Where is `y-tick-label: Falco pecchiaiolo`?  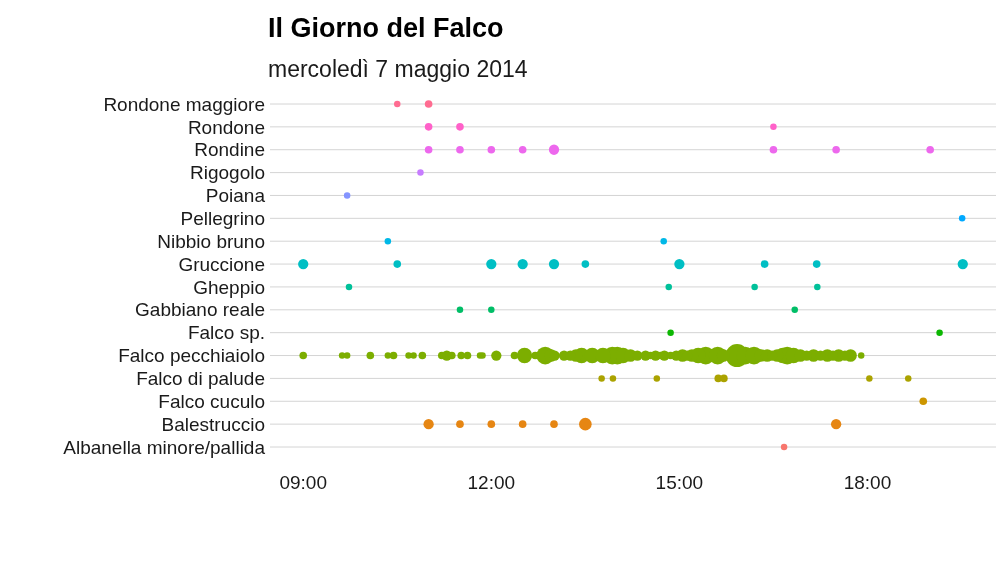
y-tick-label: Falco pecchiaiolo is located at coordinates (191, 356).